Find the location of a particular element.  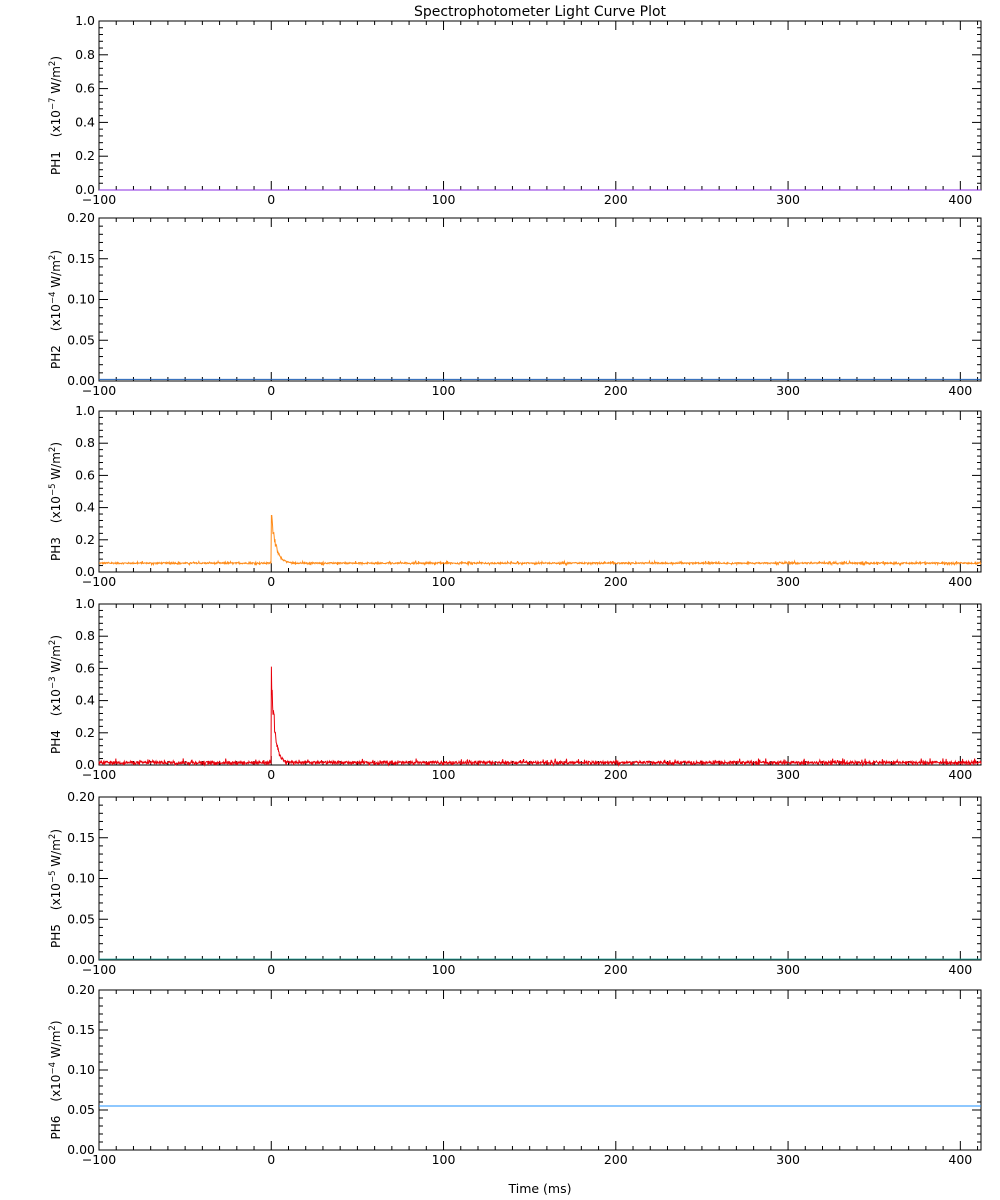

y-tick-label: 0.6 is located at coordinates (85, 474).